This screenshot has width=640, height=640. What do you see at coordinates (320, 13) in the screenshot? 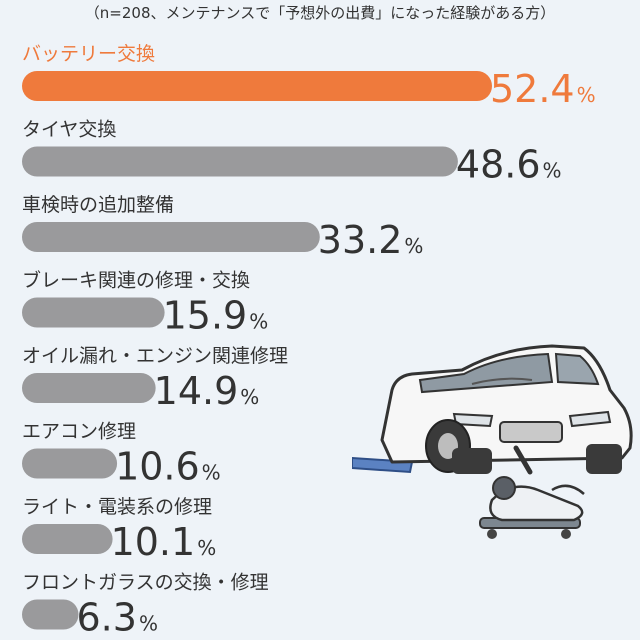
I see `chart-subtitle: （n=208、メンテナンスで「予想外の出費」になった経験がある方）` at bounding box center [320, 13].